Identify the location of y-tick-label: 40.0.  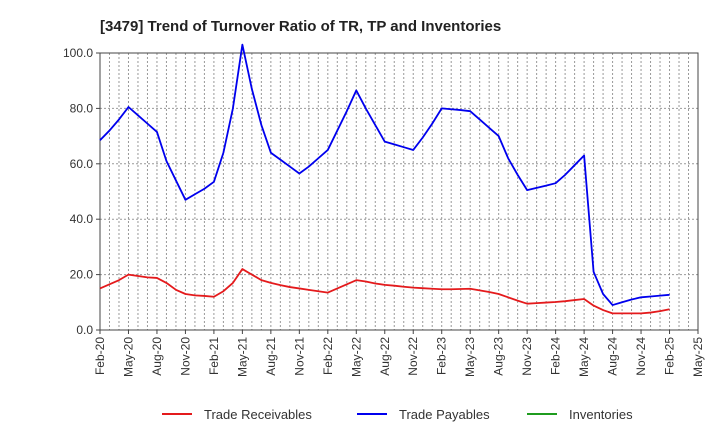
(82, 219).